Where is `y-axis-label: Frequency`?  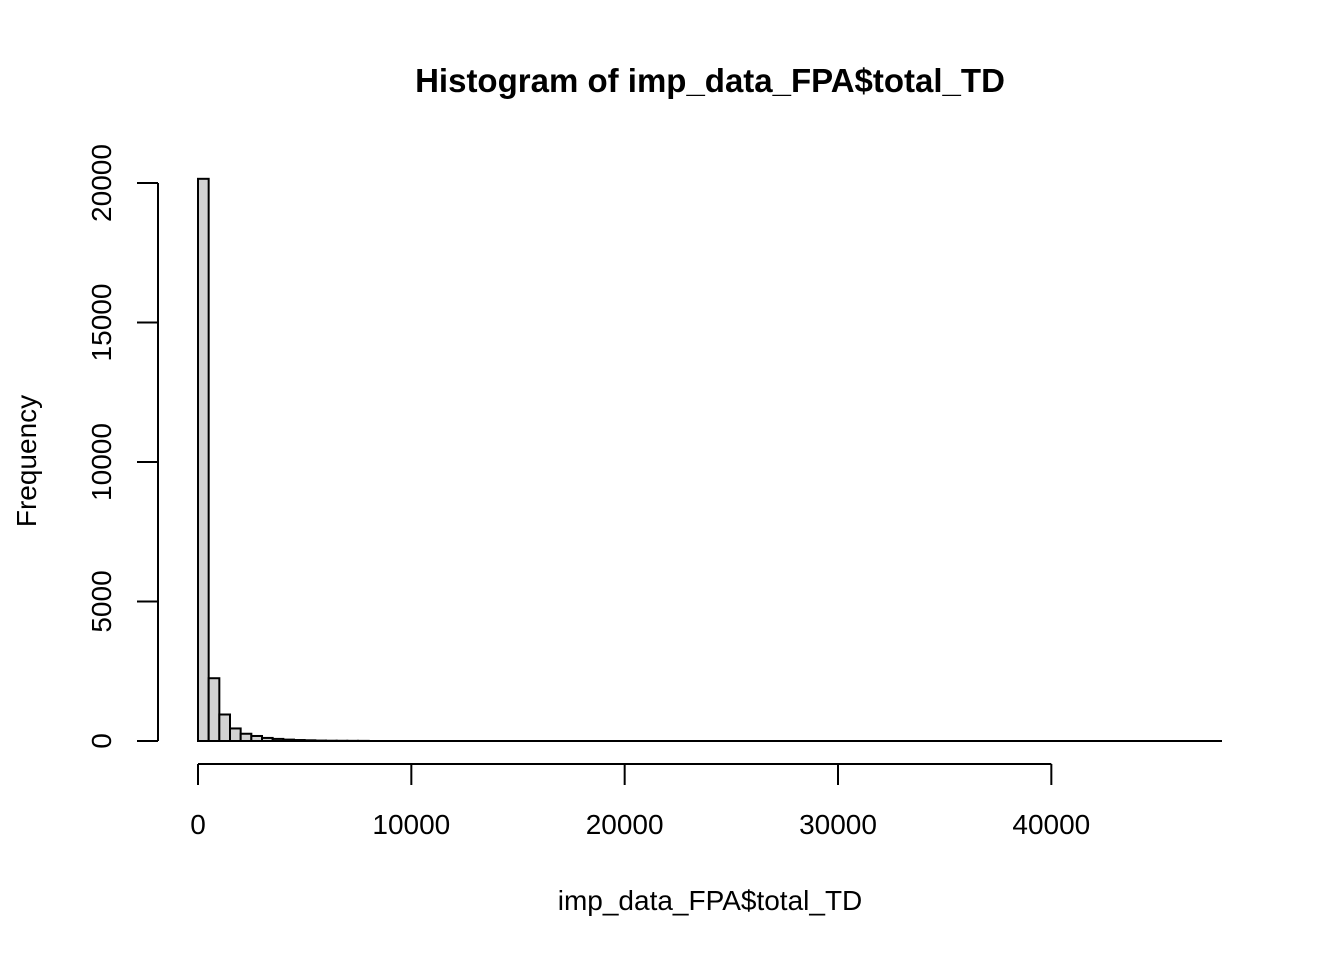 y-axis-label: Frequency is located at coordinates (26, 461).